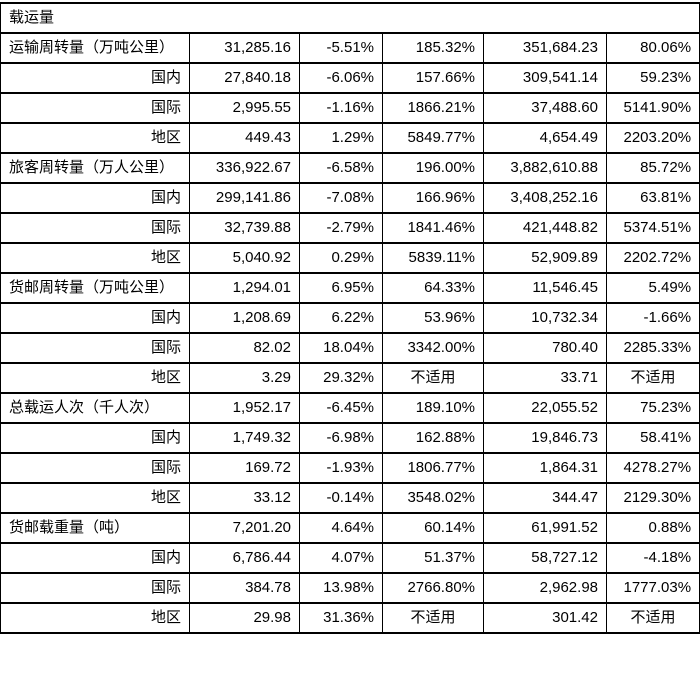 The width and height of the screenshot is (700, 680). What do you see at coordinates (341, 408) in the screenshot?
I see `value-cell: -6.45%` at bounding box center [341, 408].